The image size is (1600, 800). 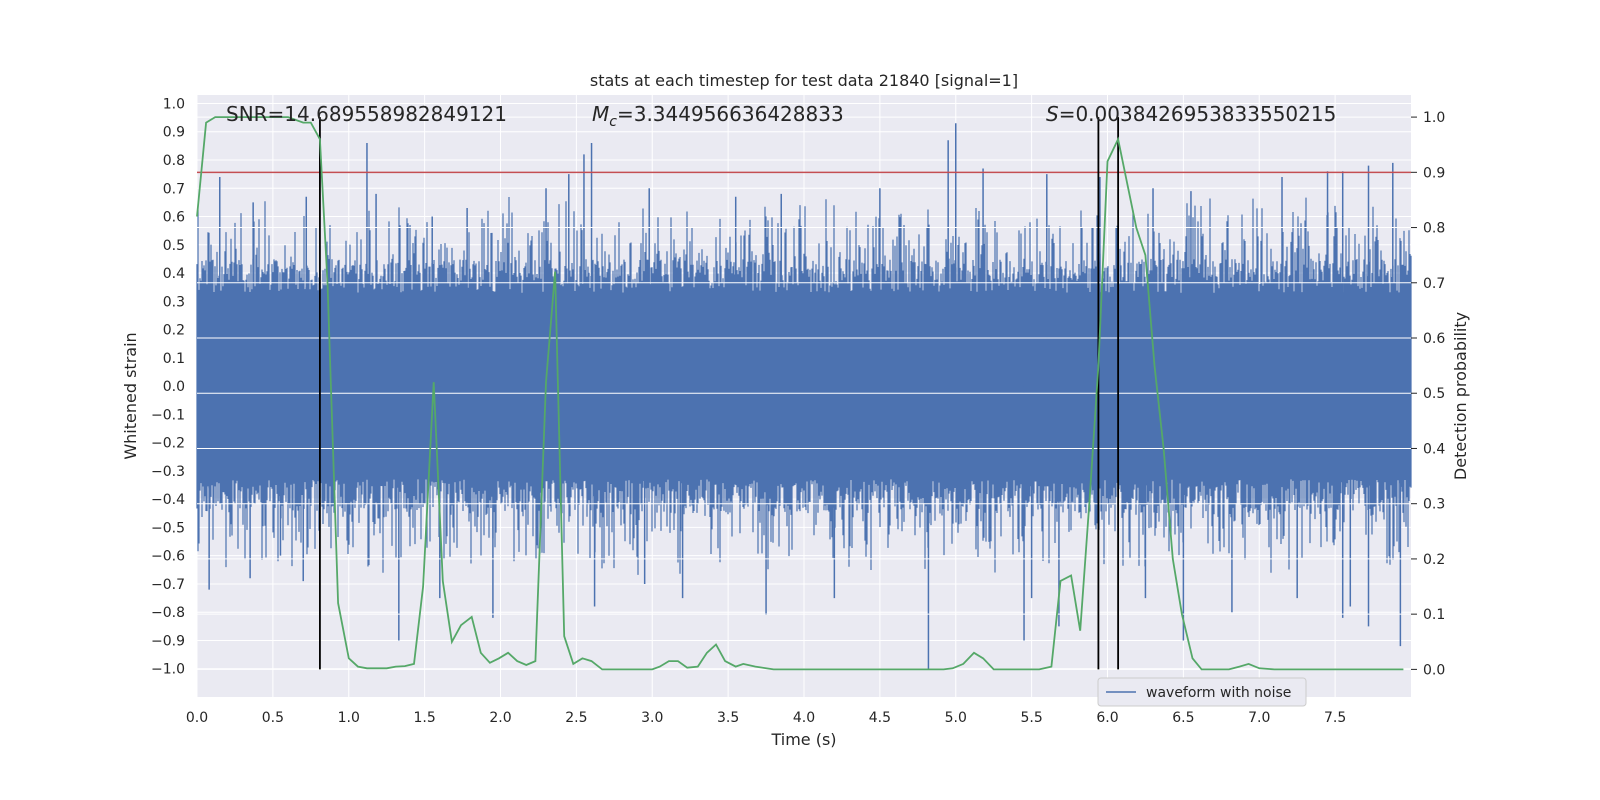 I want to click on y-left-tick-label: −0.9, so click(x=168, y=641).